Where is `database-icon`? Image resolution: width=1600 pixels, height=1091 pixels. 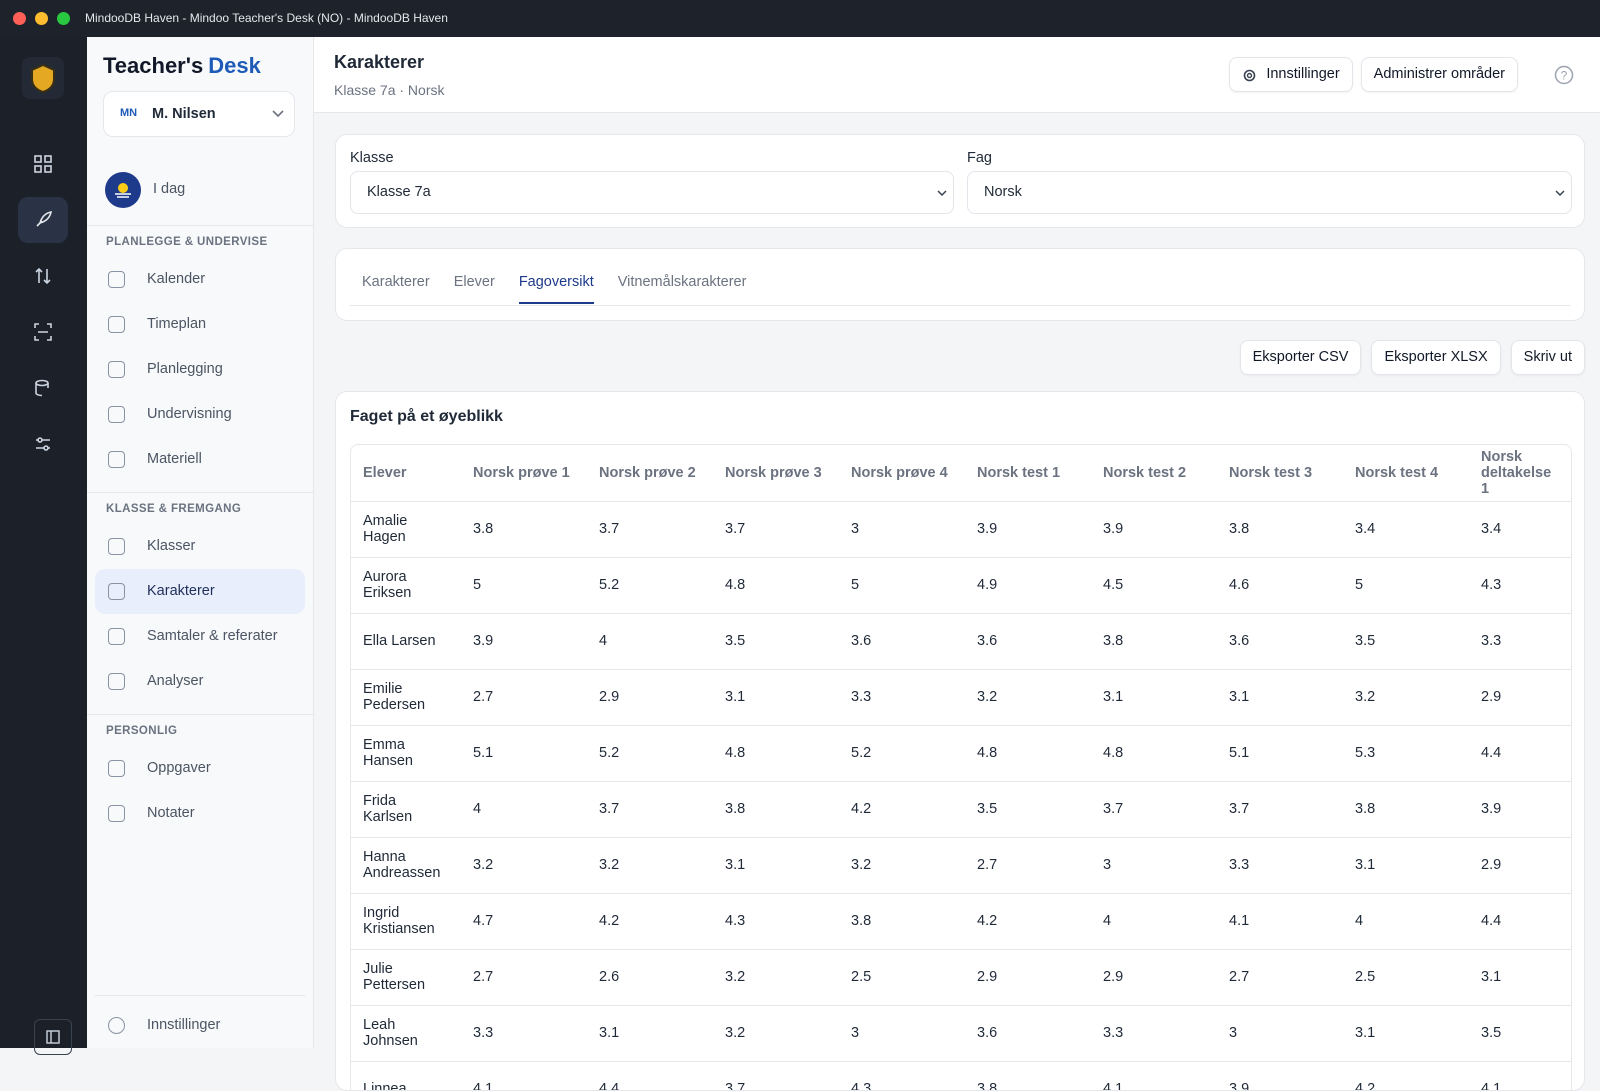
database-icon is located at coordinates (43, 388).